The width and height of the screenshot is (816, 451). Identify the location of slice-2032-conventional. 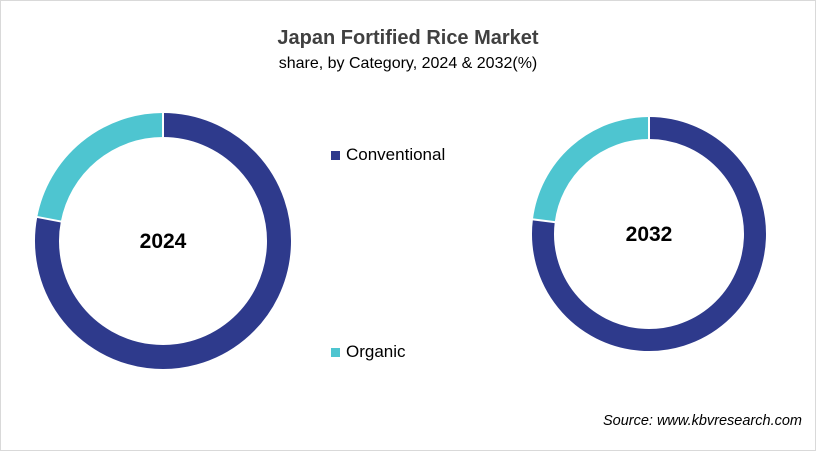
(649, 234).